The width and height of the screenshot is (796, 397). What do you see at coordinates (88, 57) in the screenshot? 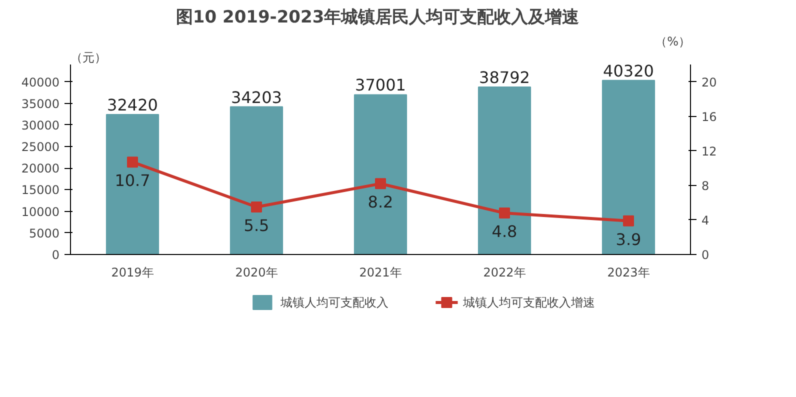
I see `y-axis-title: （元）` at bounding box center [88, 57].